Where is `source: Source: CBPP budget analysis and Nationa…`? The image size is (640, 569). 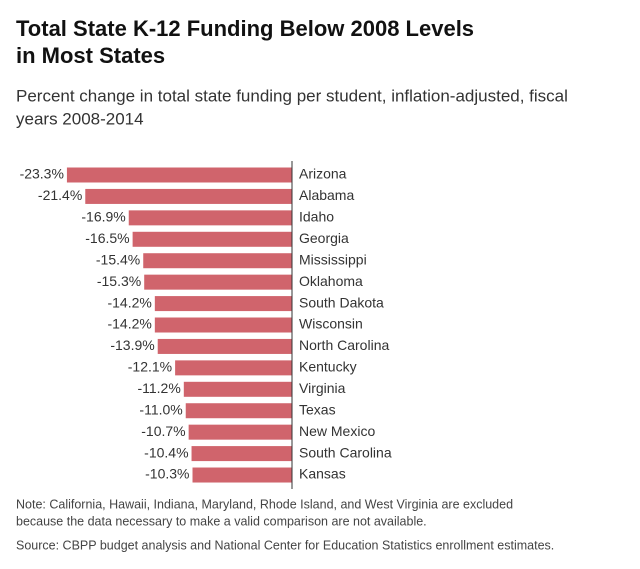
source: Source: CBPP budget analysis and Nationa… is located at coordinates (285, 545).